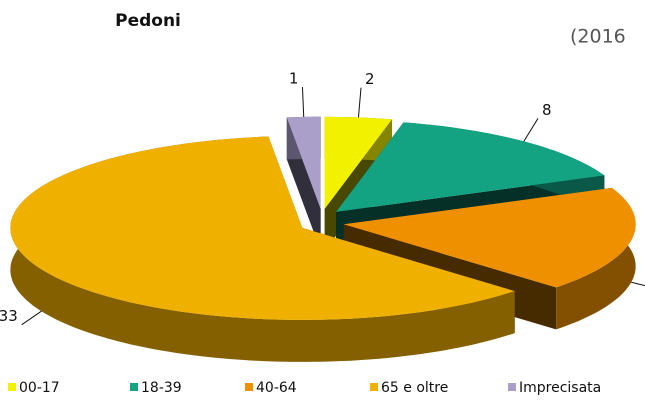  What do you see at coordinates (161, 388) in the screenshot?
I see `legend-label: 18-39` at bounding box center [161, 388].